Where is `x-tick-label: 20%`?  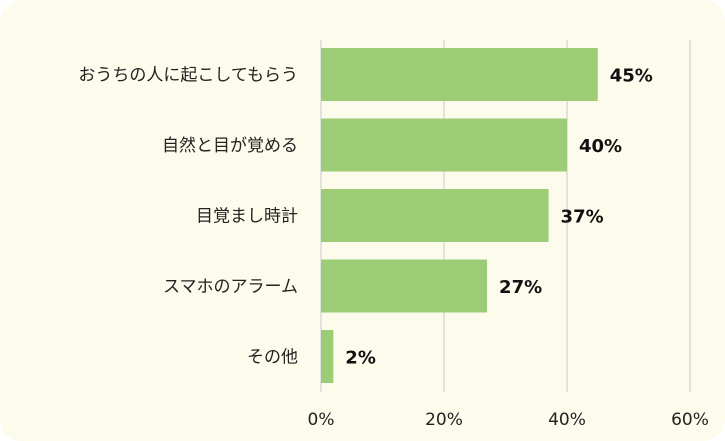 x-tick-label: 20% is located at coordinates (444, 420).